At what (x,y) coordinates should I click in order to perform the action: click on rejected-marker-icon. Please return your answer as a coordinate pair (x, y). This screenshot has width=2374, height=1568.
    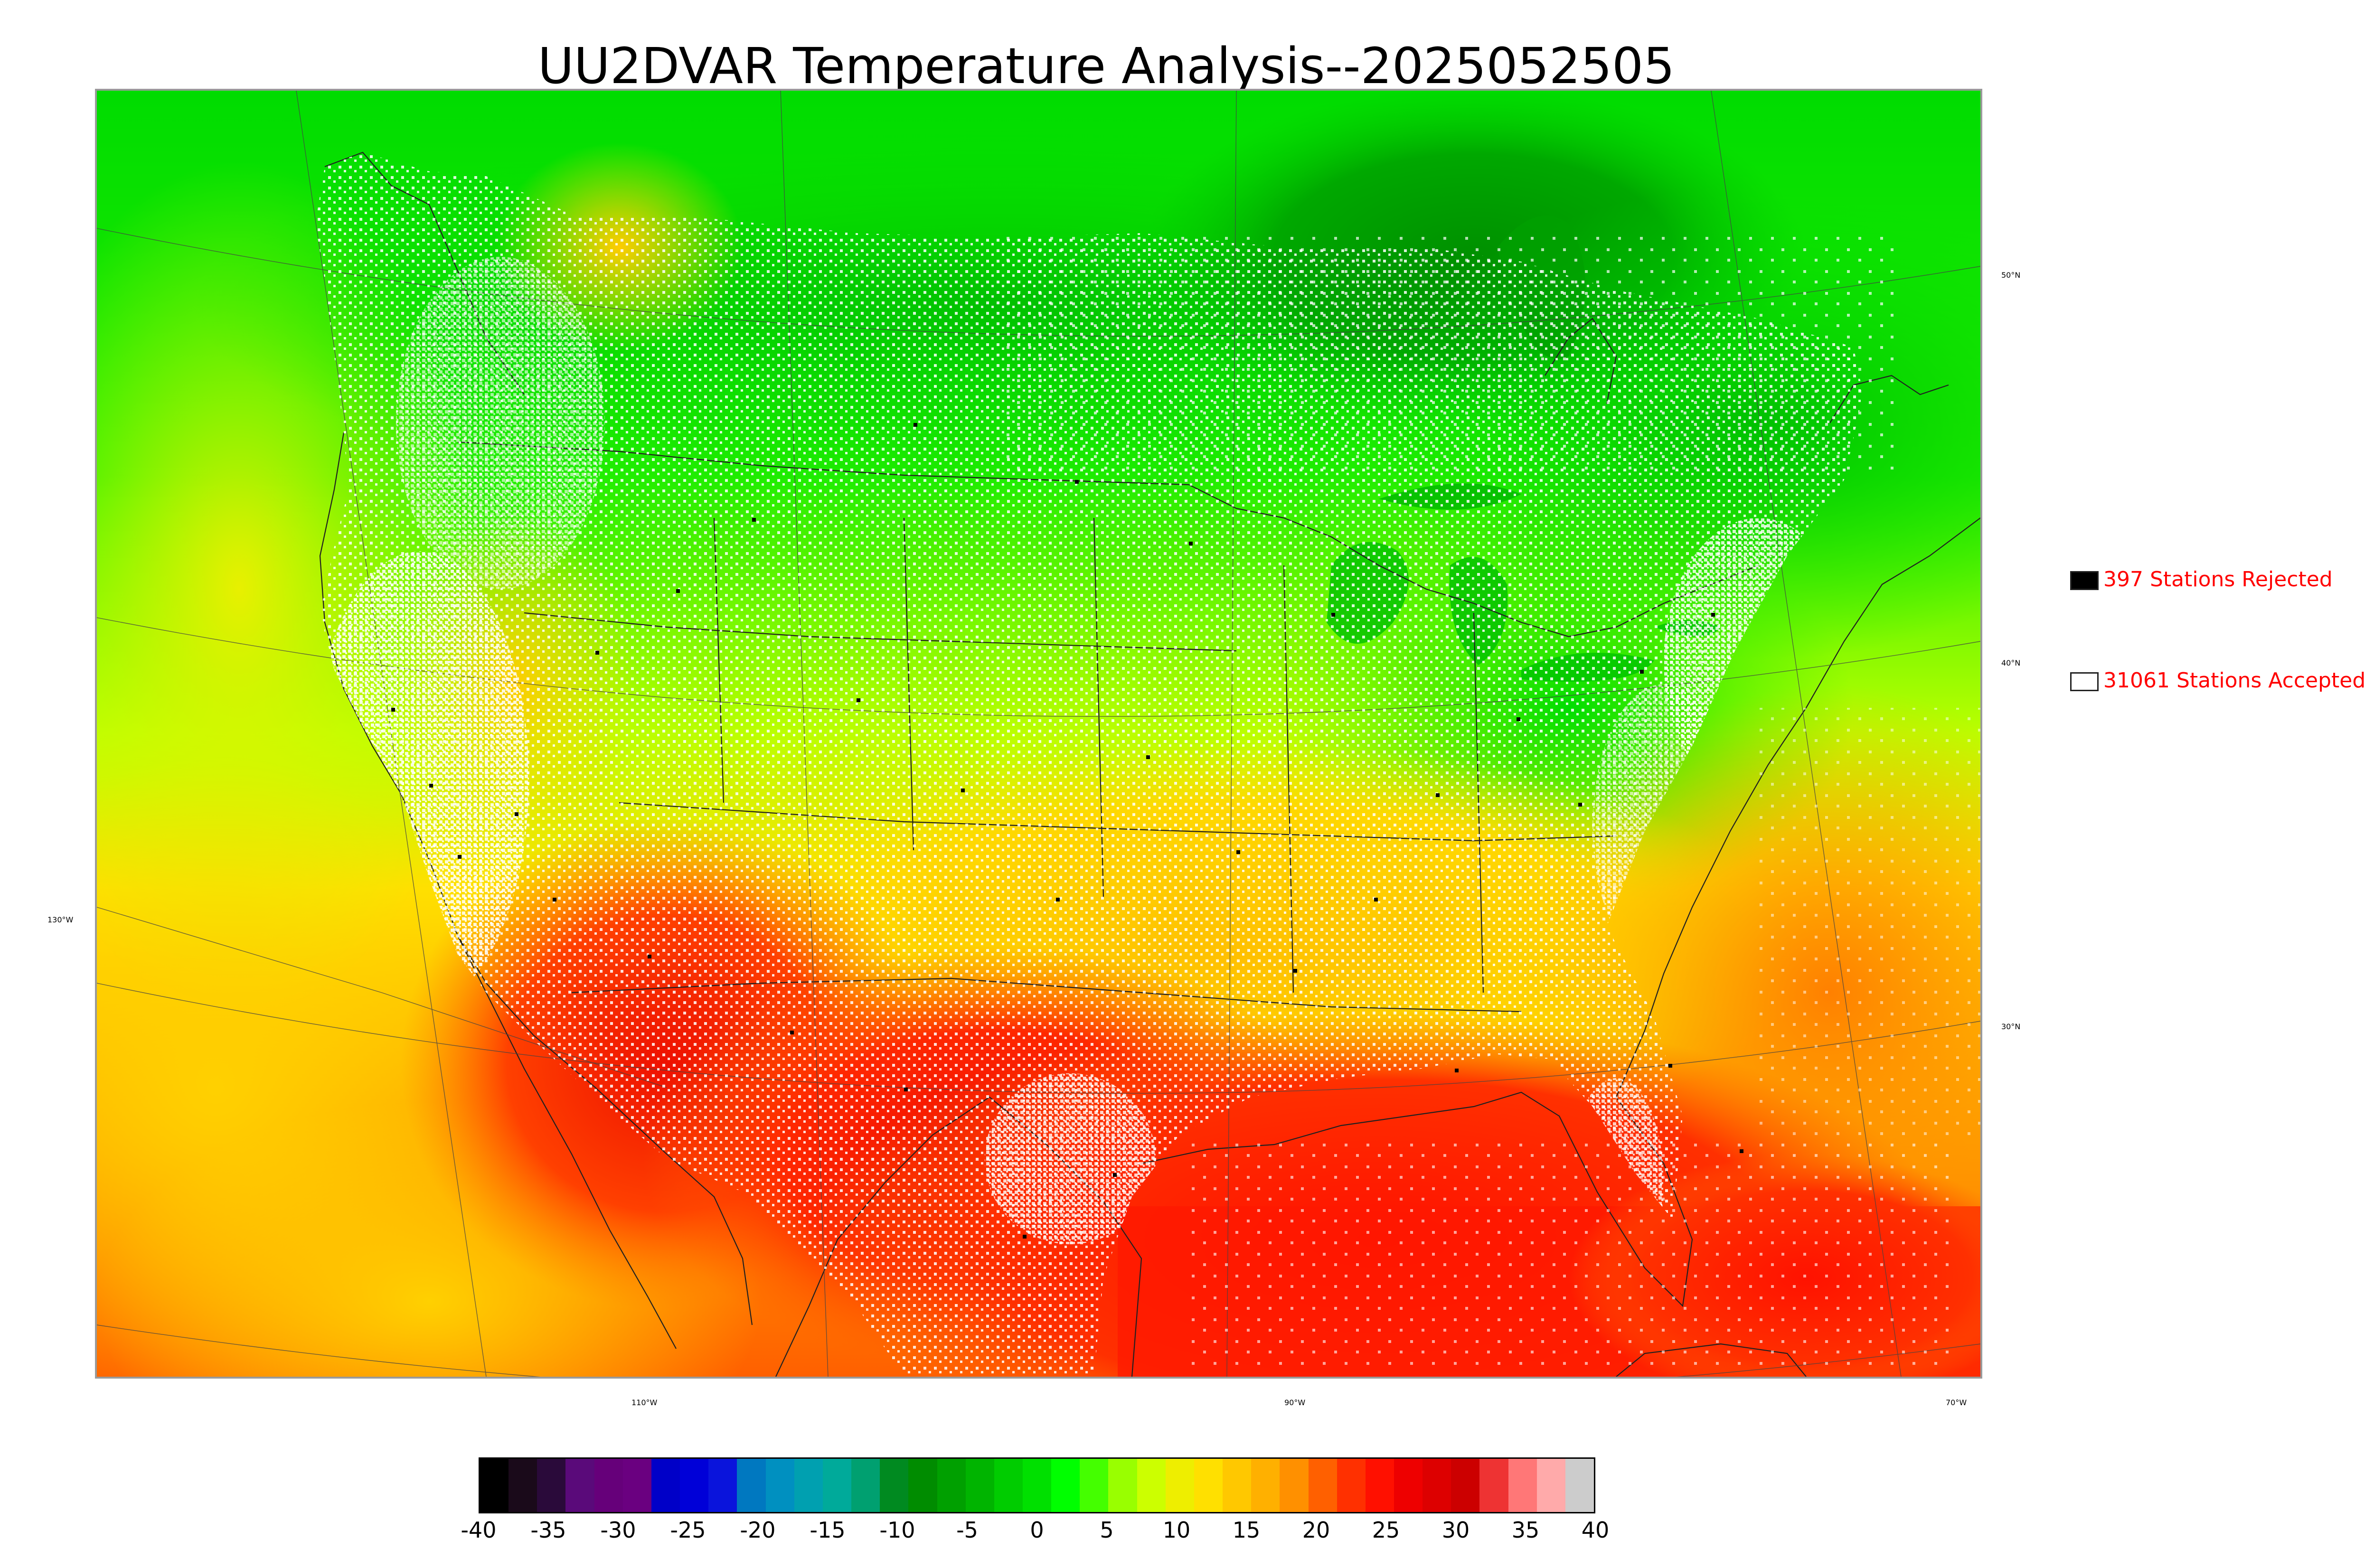
    Looking at the image, I should click on (2084, 580).